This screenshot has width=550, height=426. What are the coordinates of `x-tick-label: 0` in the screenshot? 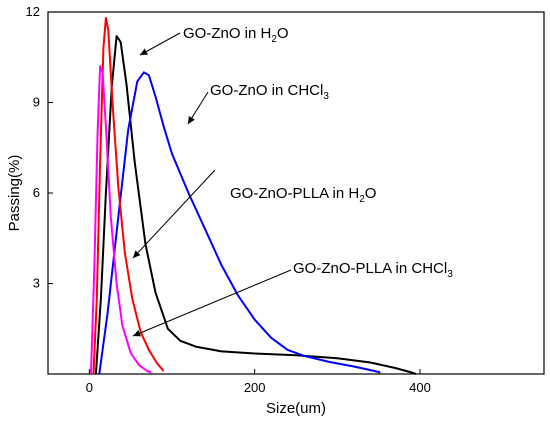 It's located at (89, 387).